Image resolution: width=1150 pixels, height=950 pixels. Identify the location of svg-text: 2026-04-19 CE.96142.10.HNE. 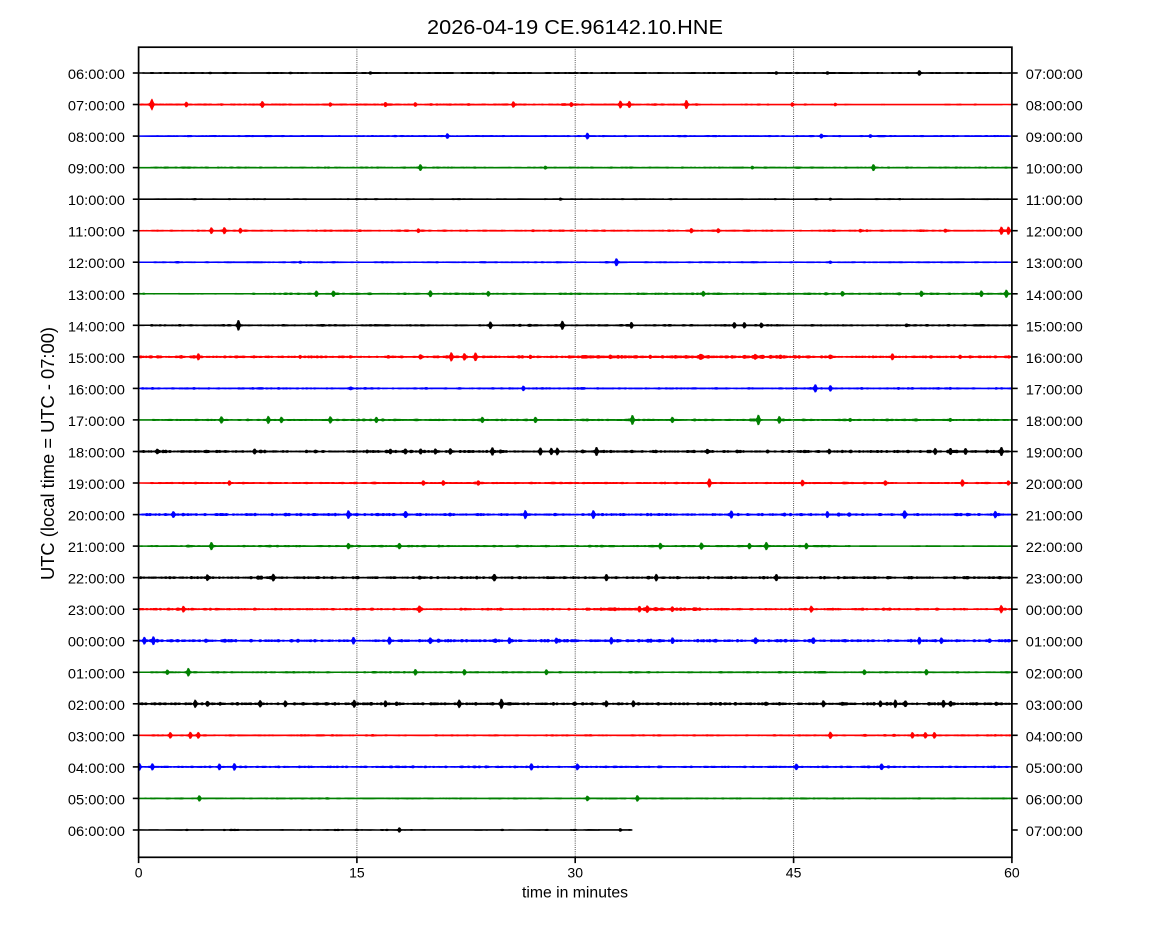
(575, 28).